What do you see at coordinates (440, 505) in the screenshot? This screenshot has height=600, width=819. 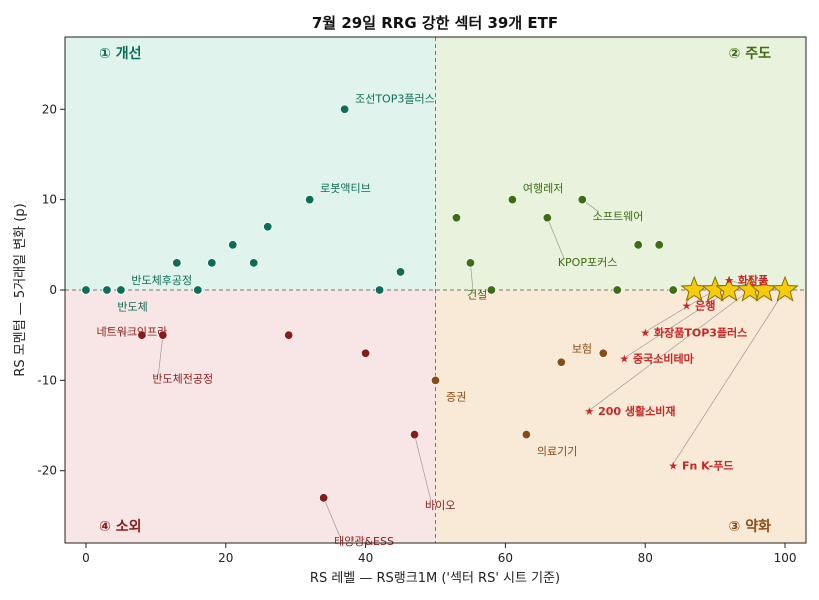 I see `point-label: 바이오` at bounding box center [440, 505].